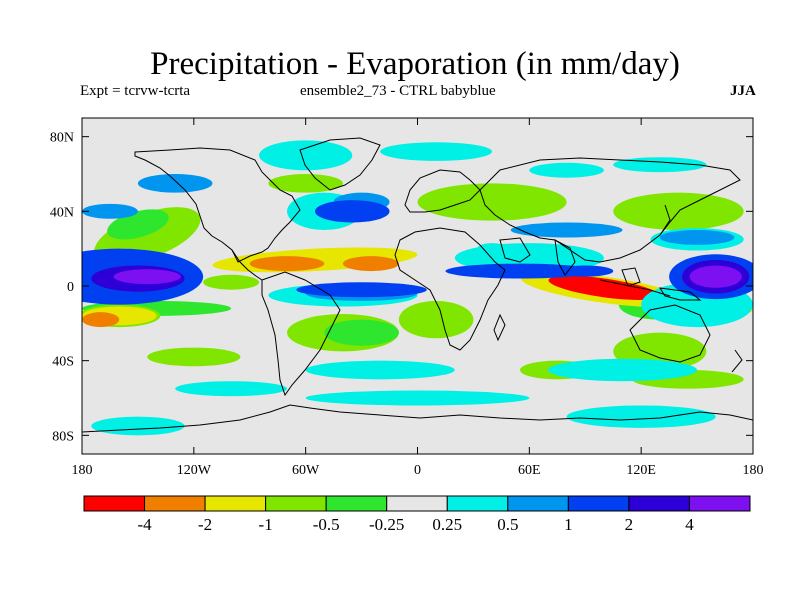  I want to click on chart-title: Precipitation - Evaporation (in mm/day), so click(415, 64).